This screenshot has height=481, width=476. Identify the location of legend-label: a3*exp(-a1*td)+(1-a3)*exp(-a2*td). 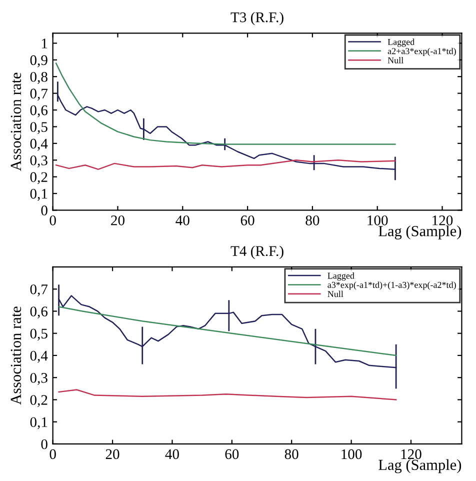
(392, 286).